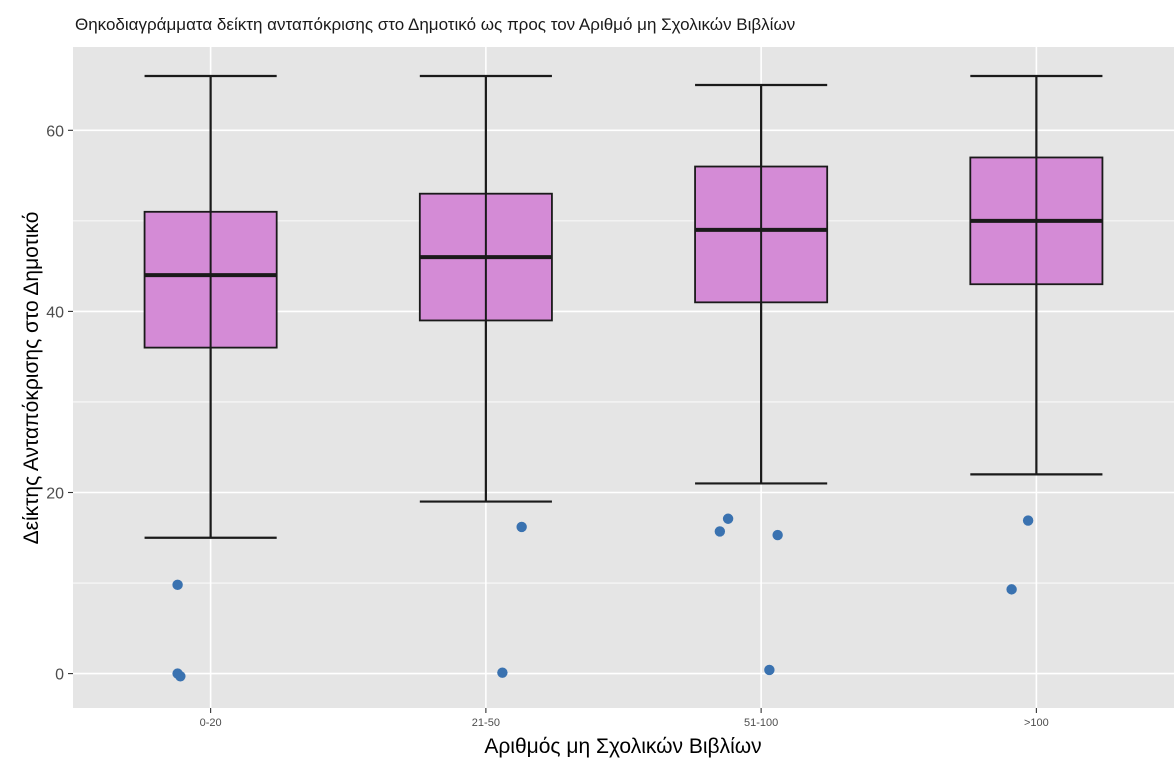 The width and height of the screenshot is (1174, 760). I want to click on y-tick-label: 0, so click(59, 675).